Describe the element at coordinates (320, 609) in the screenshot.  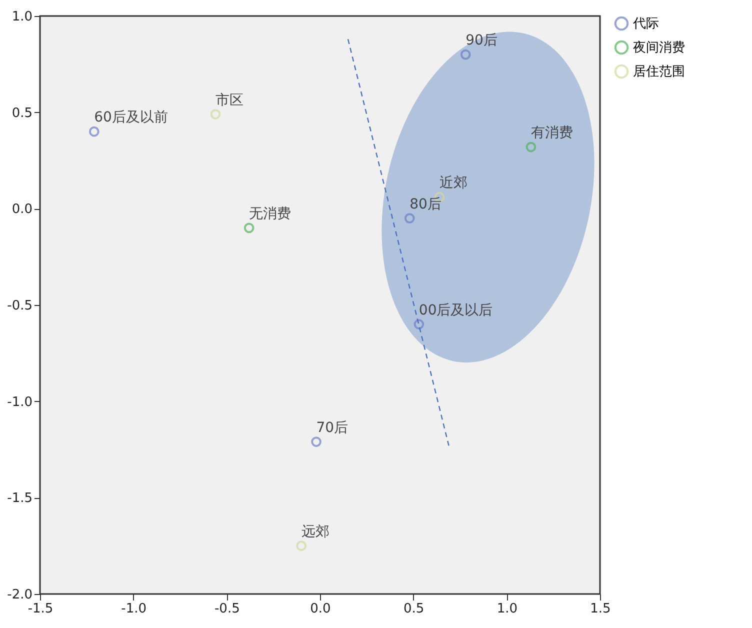
I see `x-tick-label: 0.0` at that location.